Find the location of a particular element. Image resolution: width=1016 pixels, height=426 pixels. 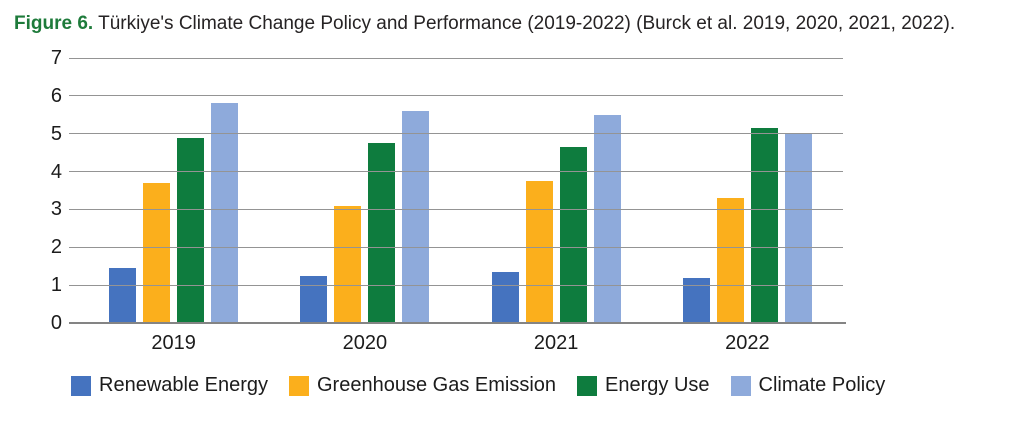

bar-energy-use-2021 is located at coordinates (573, 234).